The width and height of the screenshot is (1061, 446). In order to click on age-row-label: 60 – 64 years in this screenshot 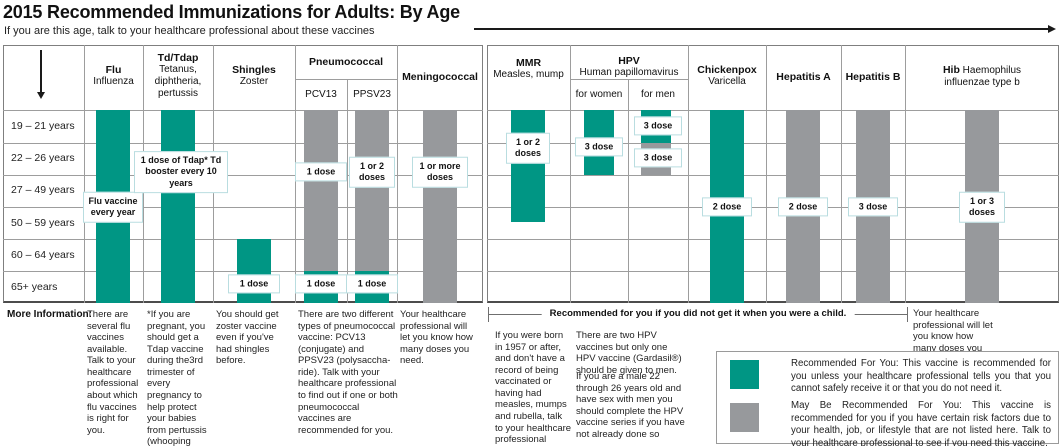, I will do `click(43, 255)`.